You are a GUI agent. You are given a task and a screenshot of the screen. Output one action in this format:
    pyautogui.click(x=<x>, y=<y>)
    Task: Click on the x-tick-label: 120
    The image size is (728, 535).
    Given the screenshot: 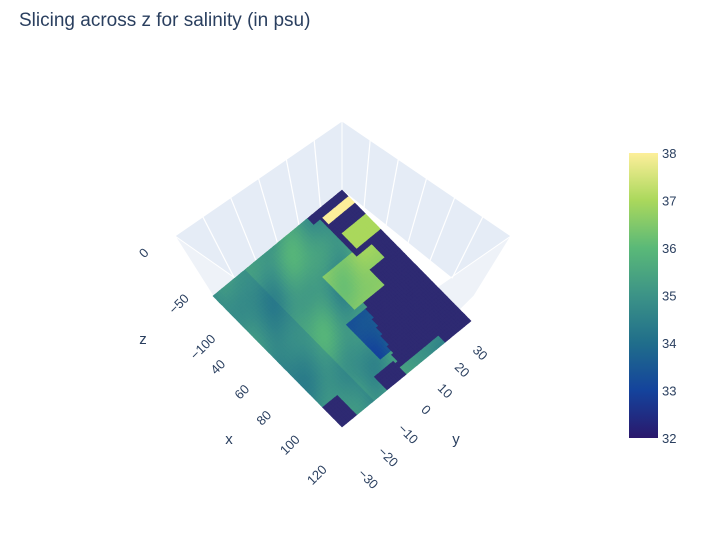 What is the action you would take?
    pyautogui.click(x=317, y=475)
    